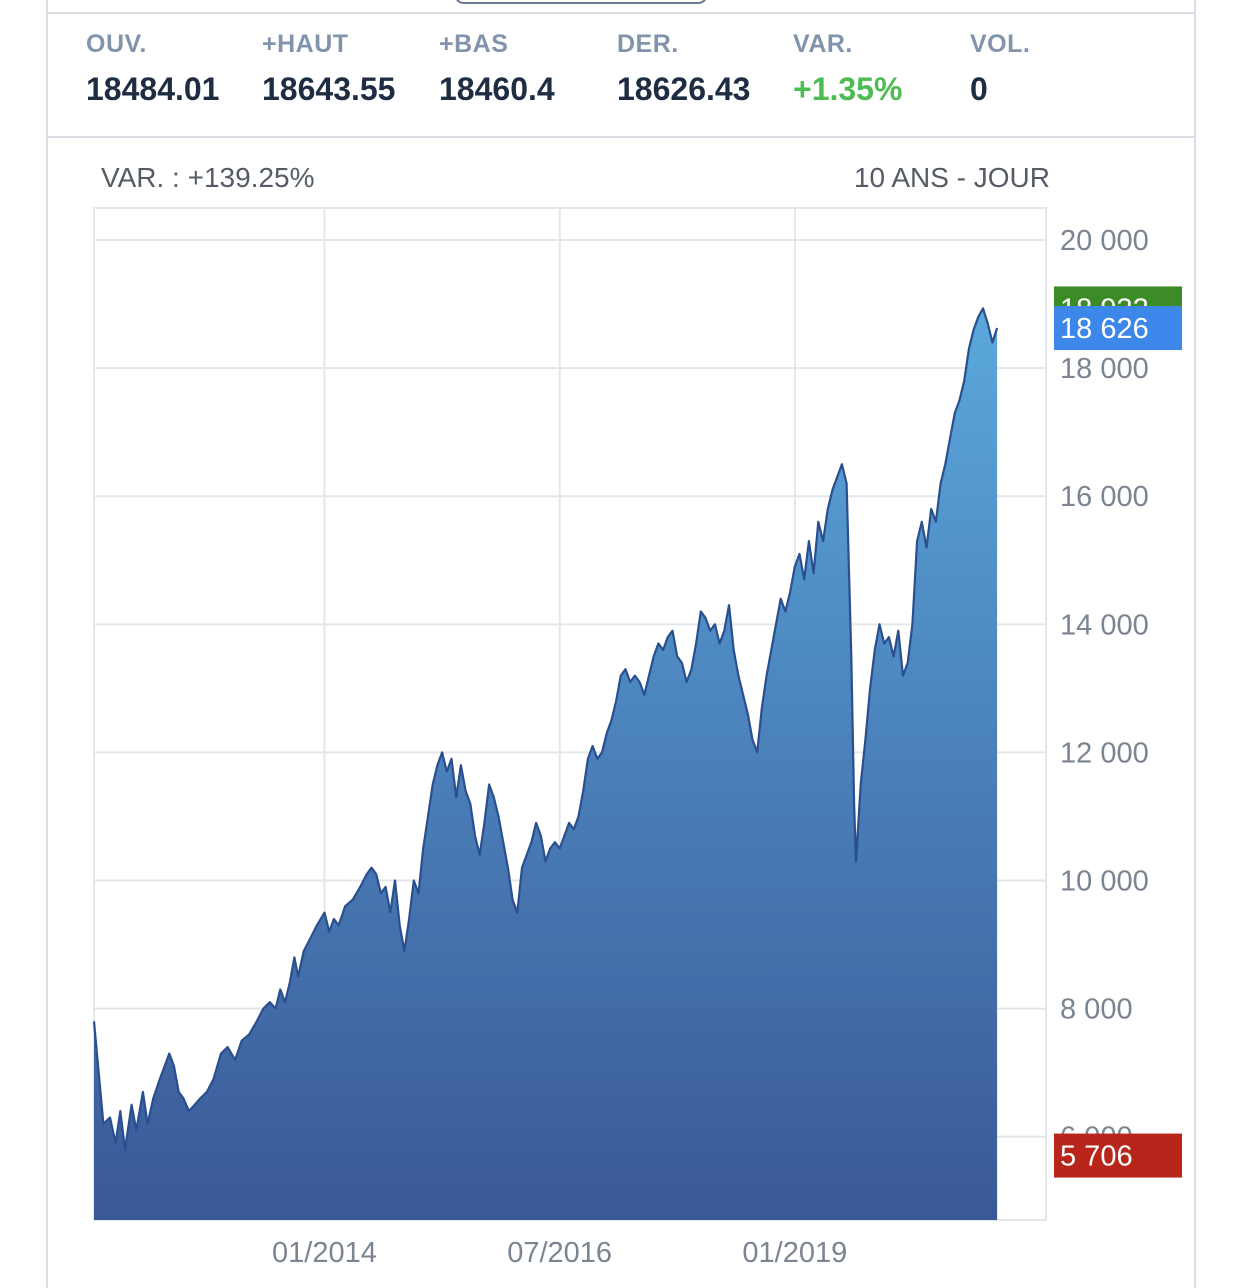 Image resolution: width=1242 pixels, height=1288 pixels. Describe the element at coordinates (848, 89) in the screenshot. I see `change-value: +1.35%` at that location.